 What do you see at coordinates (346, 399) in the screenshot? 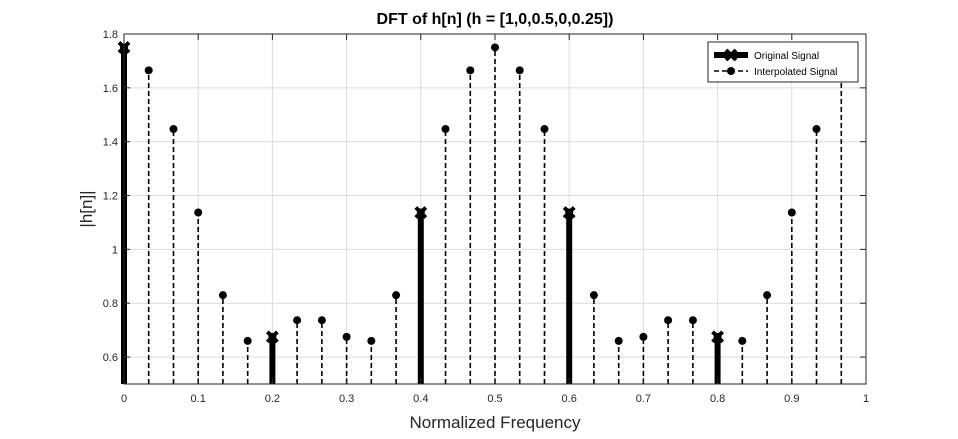
I see `x-tick-label: 0.3` at bounding box center [346, 399].